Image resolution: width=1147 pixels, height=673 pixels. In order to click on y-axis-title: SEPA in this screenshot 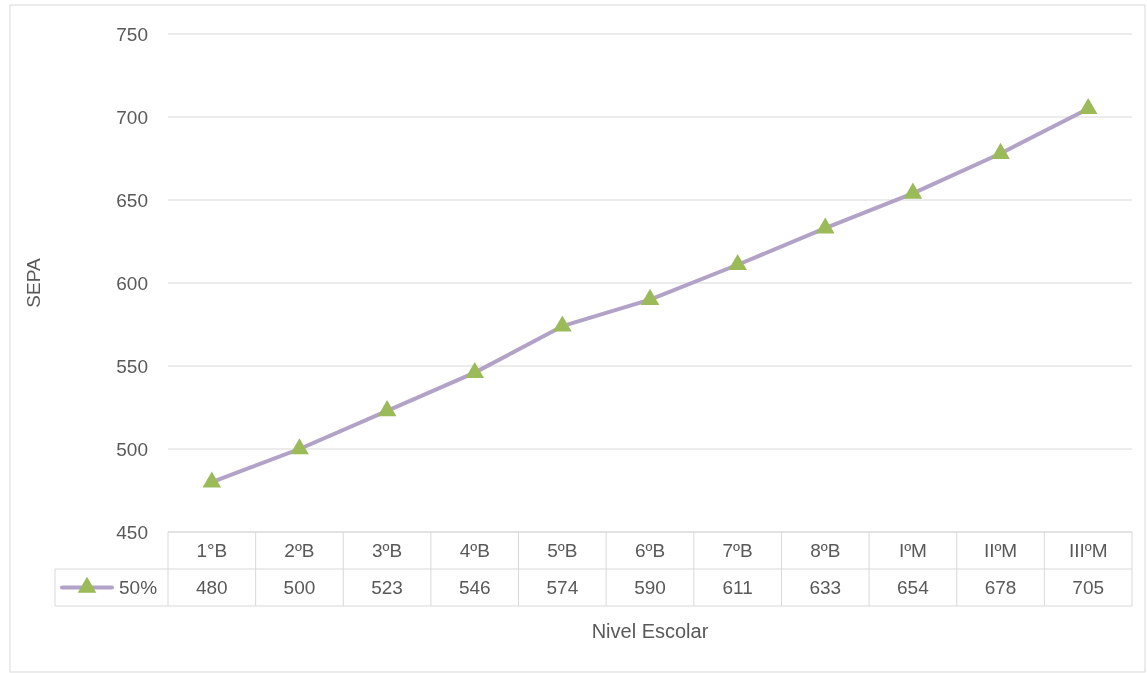, I will do `click(33, 283)`.